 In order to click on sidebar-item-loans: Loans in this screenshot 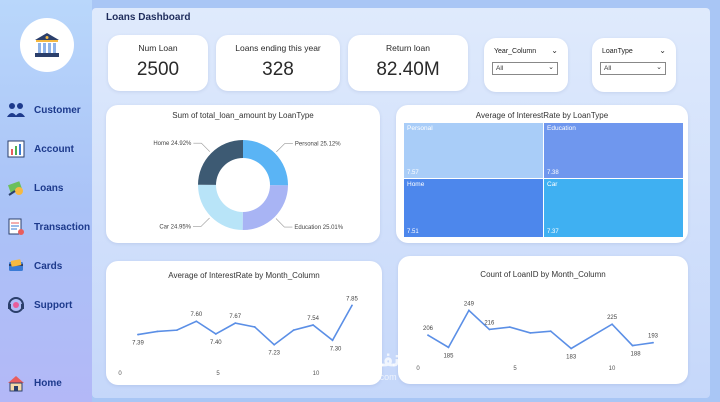, I will do `click(34, 188)`.